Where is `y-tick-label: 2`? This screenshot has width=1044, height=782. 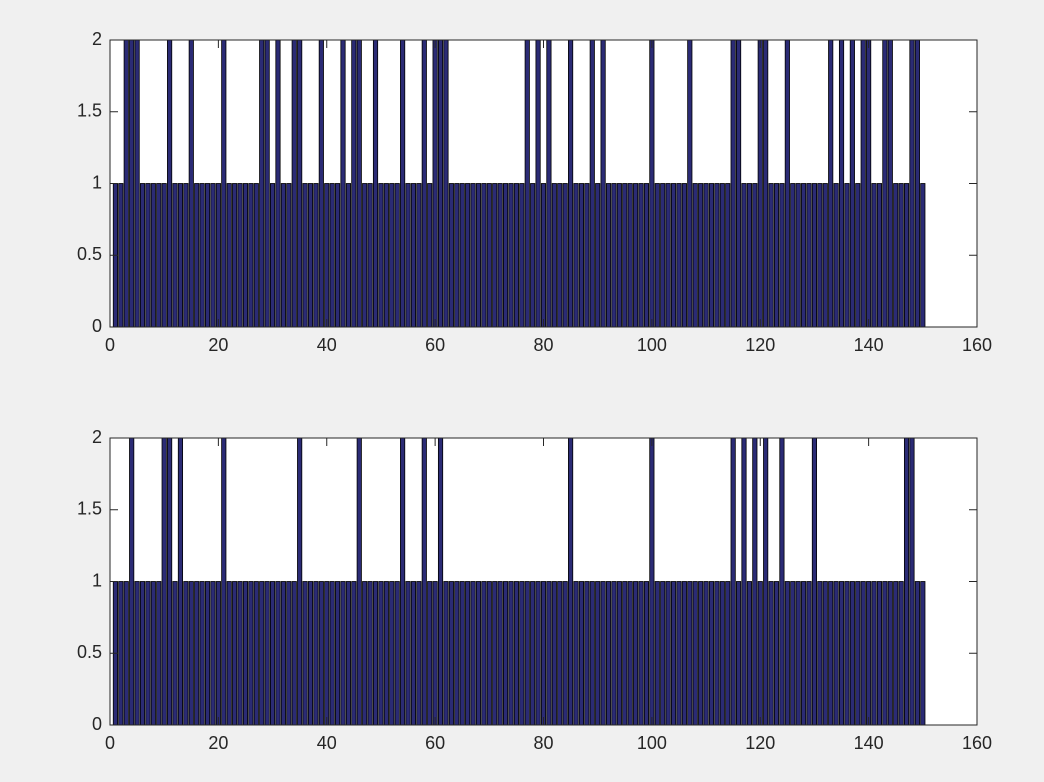 y-tick-label: 2 is located at coordinates (97, 39).